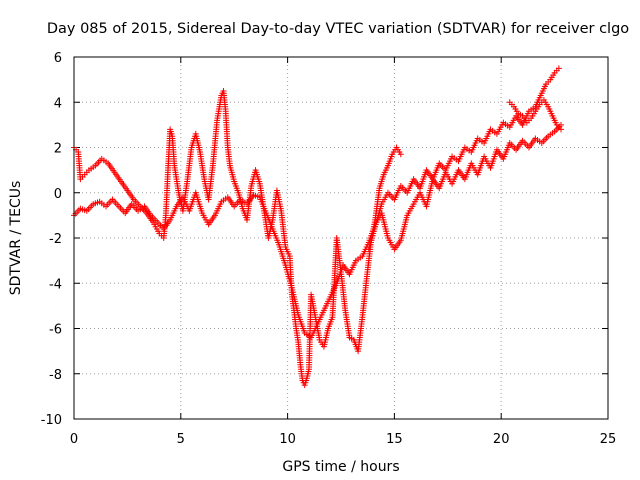 Image resolution: width=640 pixels, height=480 pixels. What do you see at coordinates (51, 420) in the screenshot?
I see `y-tick-label: -10` at bounding box center [51, 420].